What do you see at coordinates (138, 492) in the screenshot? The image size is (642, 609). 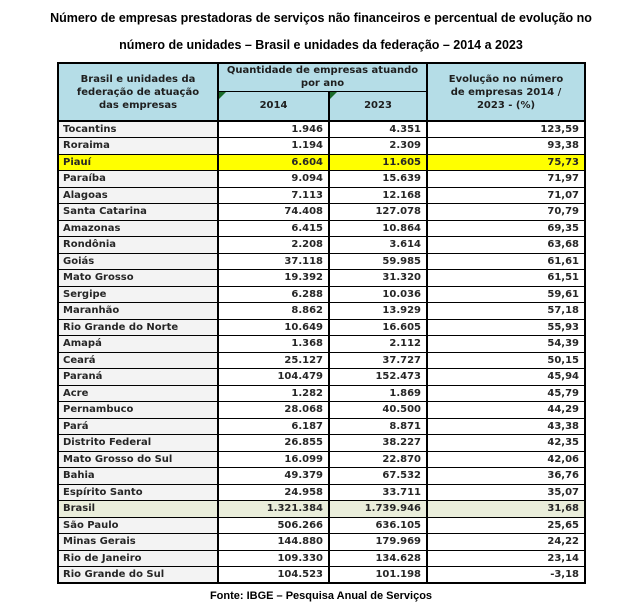 I see `region-cell: Espírito Santo` at bounding box center [138, 492].